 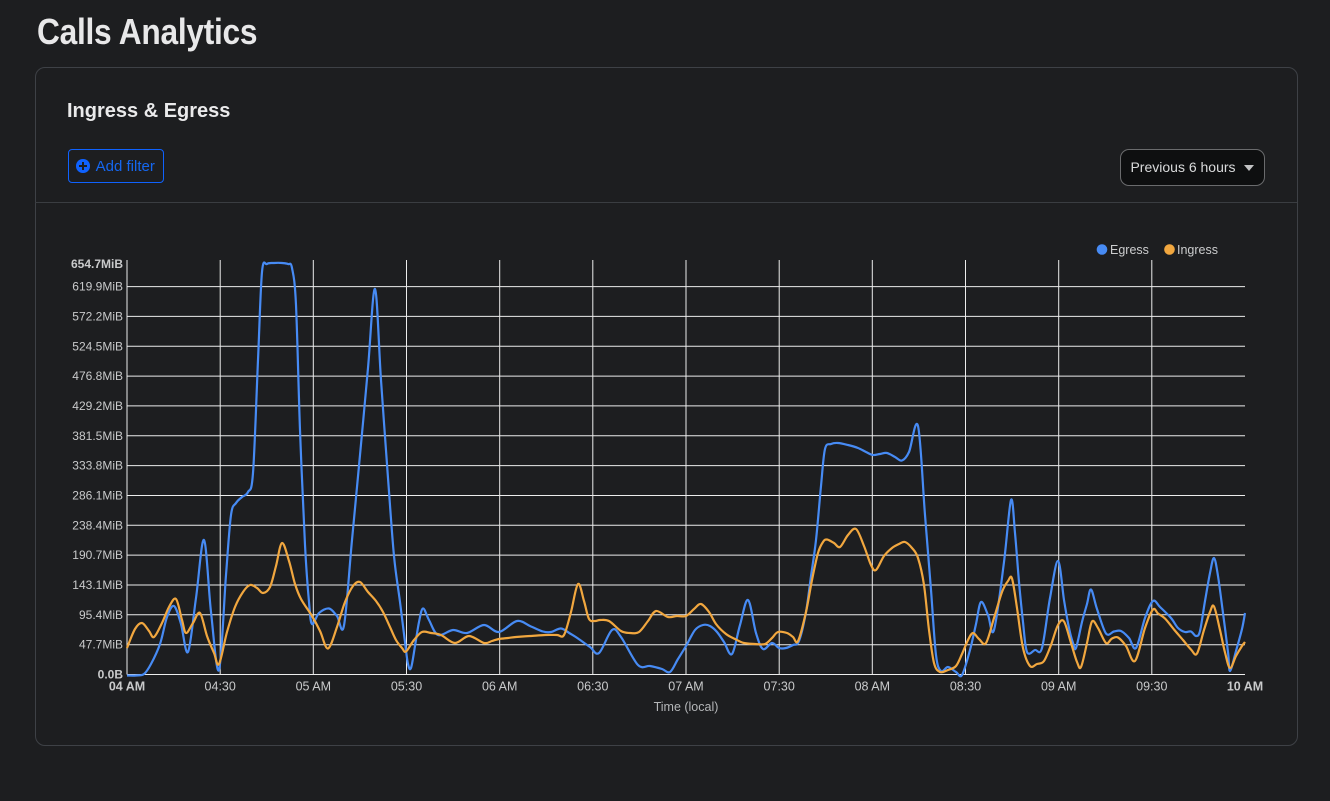 What do you see at coordinates (127, 687) in the screenshot?
I see `svg-text: 04 AM` at bounding box center [127, 687].